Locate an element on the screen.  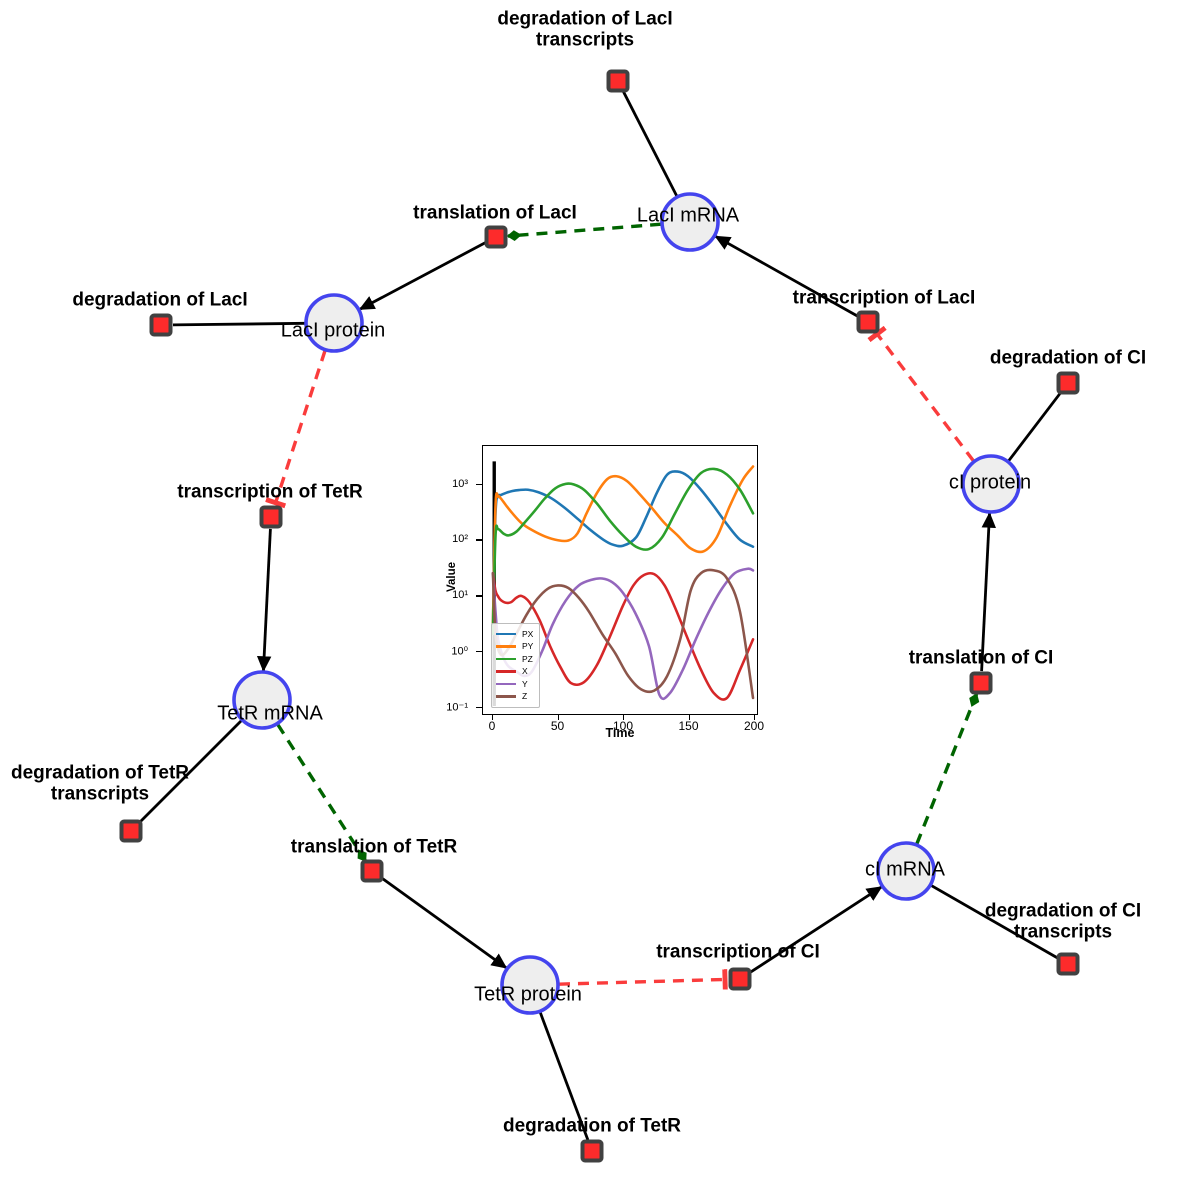
legend-item-X: X is located at coordinates (514, 672).